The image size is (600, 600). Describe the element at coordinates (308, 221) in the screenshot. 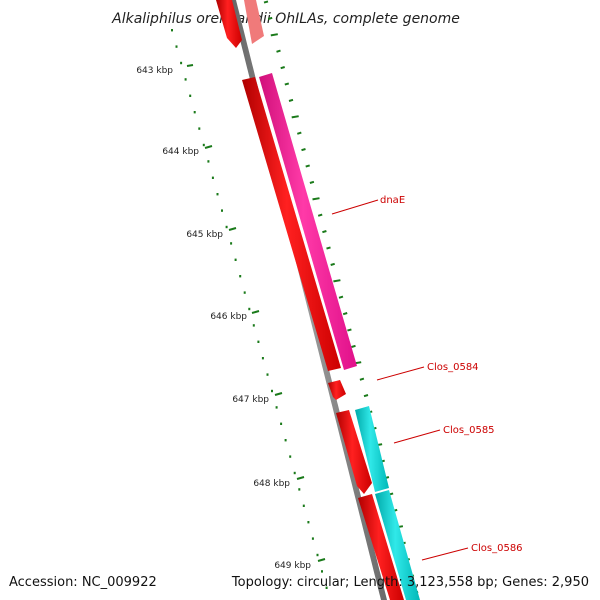

I see `cds-feature-dnaE` at that location.